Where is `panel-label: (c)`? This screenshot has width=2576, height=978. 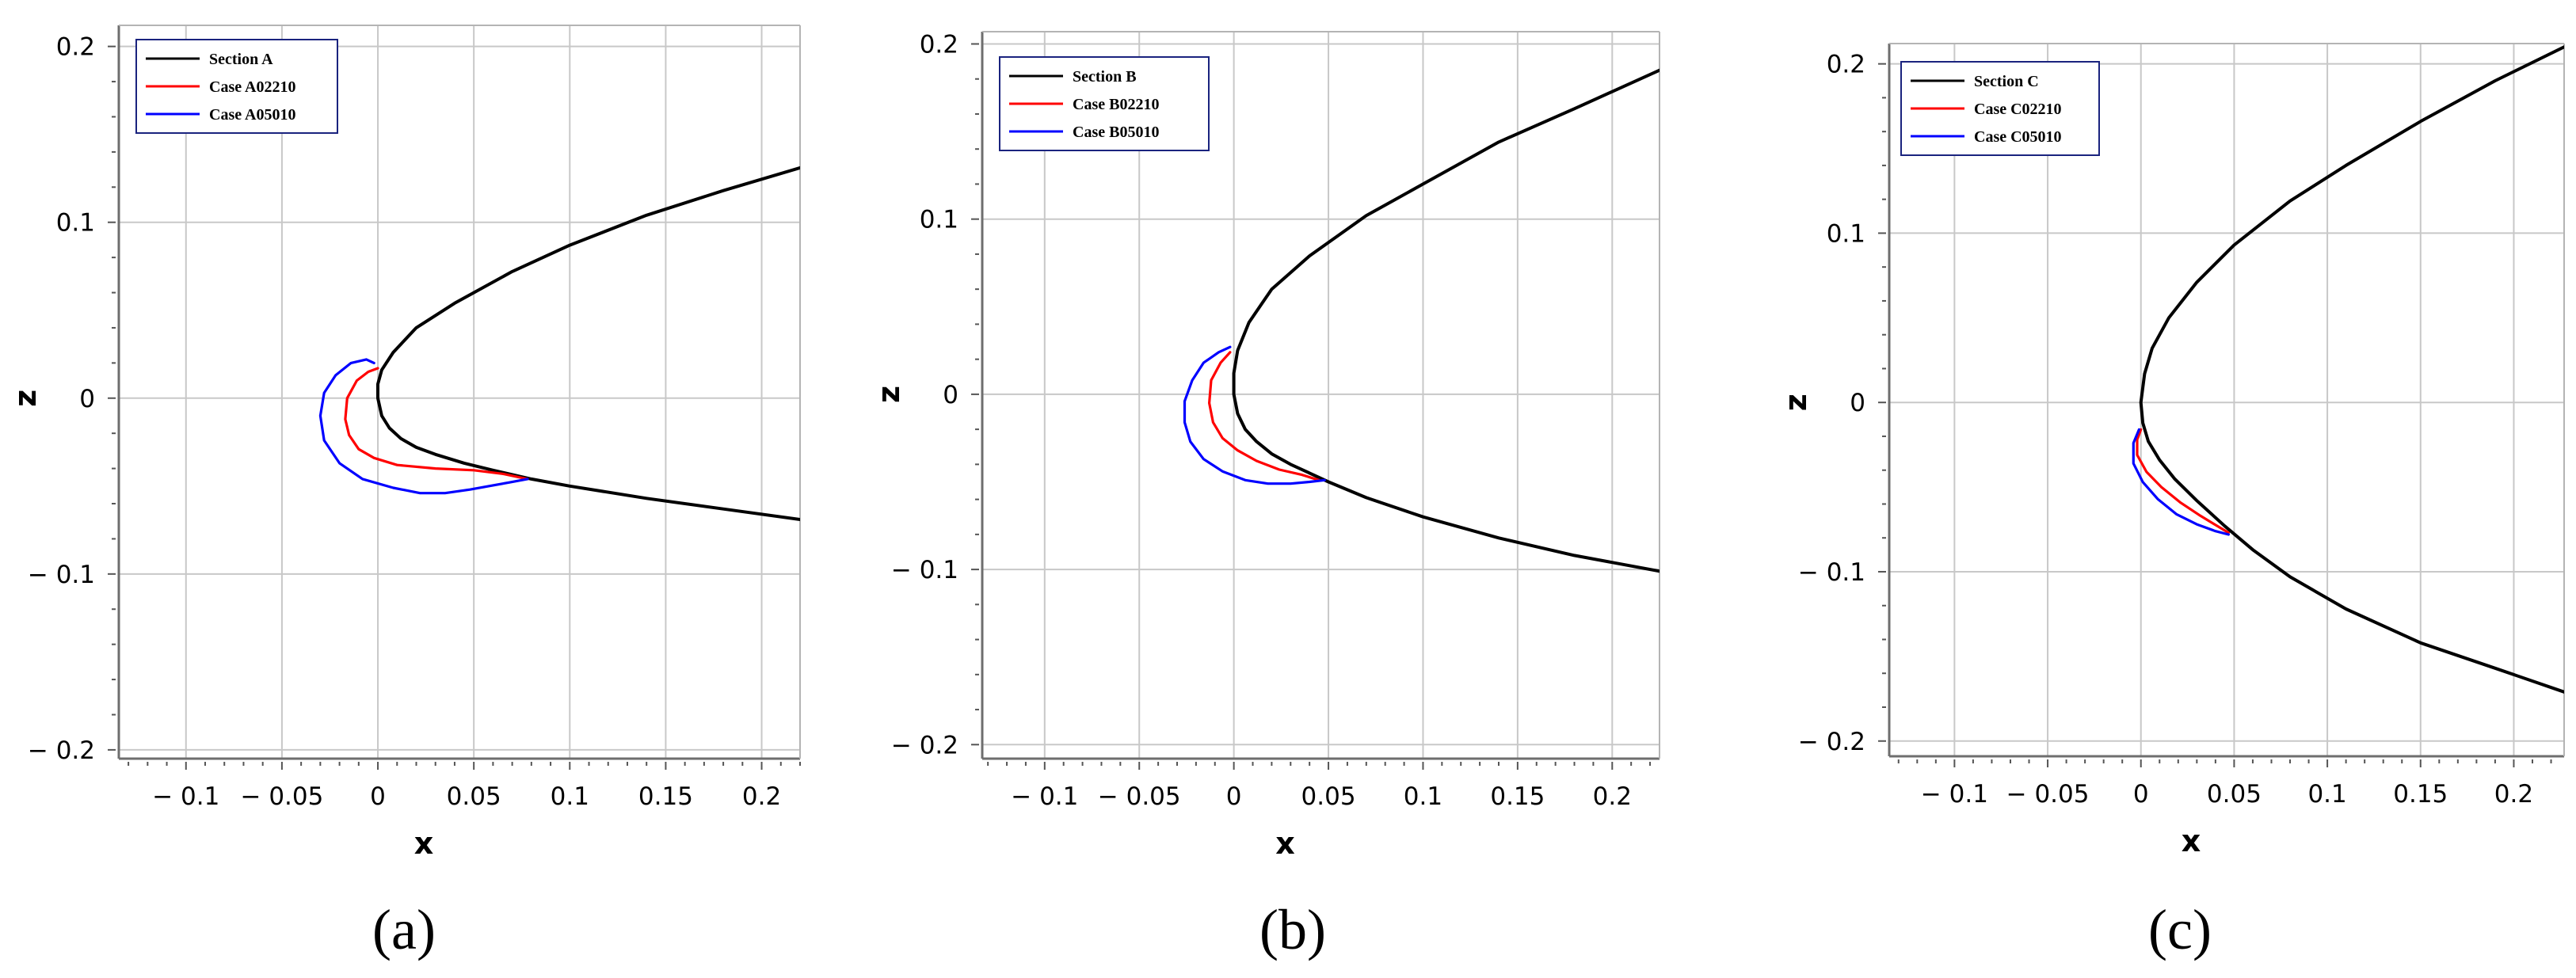
panel-label: (c) is located at coordinates (2180, 929).